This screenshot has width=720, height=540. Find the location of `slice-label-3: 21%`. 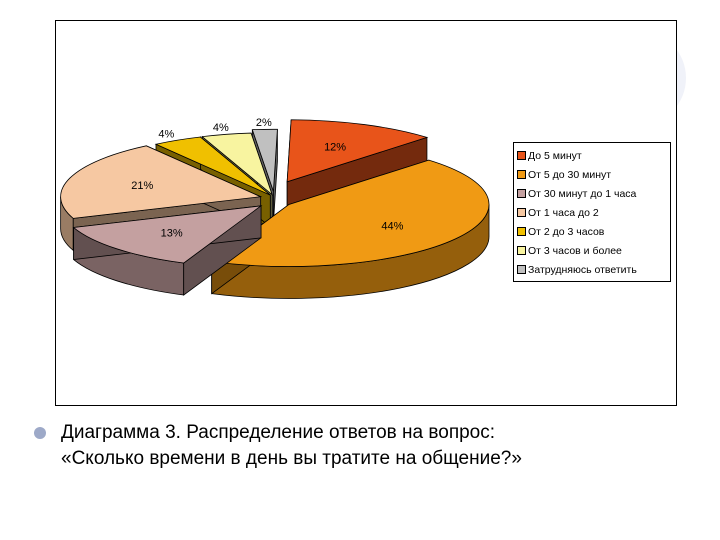

slice-label-3: 21% is located at coordinates (142, 186).